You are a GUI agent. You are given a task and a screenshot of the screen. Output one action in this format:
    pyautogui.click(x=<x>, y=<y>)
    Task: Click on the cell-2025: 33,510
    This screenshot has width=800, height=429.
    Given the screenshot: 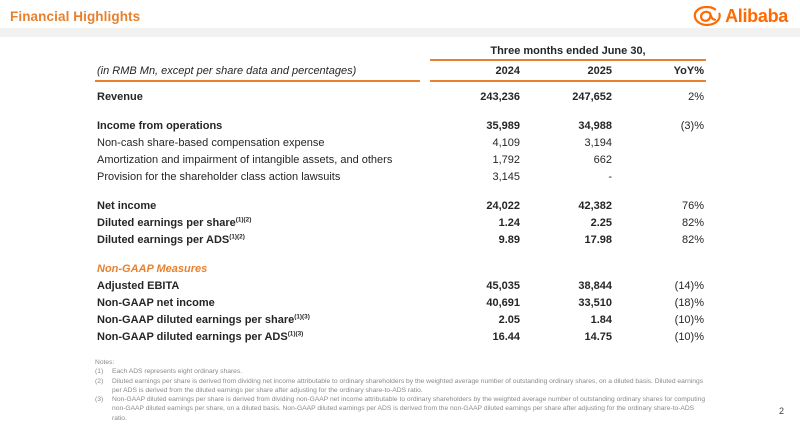 What is the action you would take?
    pyautogui.click(x=595, y=302)
    